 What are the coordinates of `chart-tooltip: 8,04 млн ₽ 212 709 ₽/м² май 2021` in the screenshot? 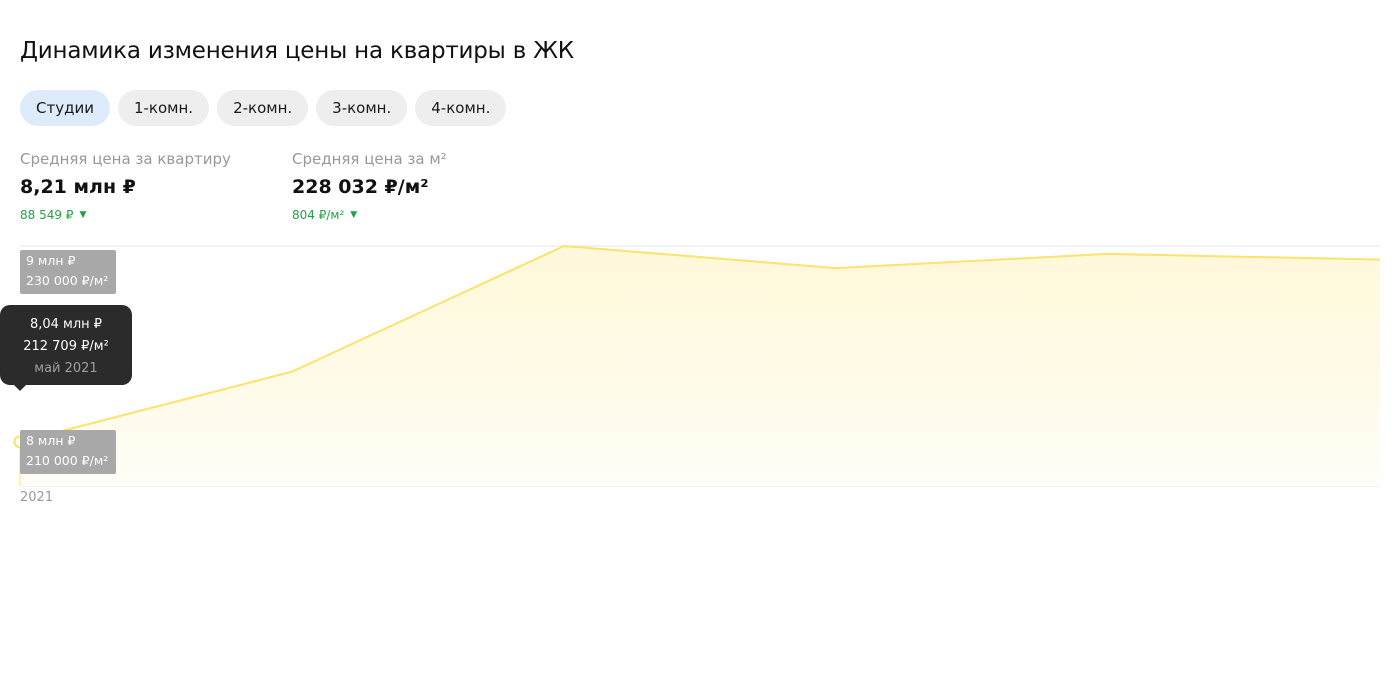 It's located at (66, 348).